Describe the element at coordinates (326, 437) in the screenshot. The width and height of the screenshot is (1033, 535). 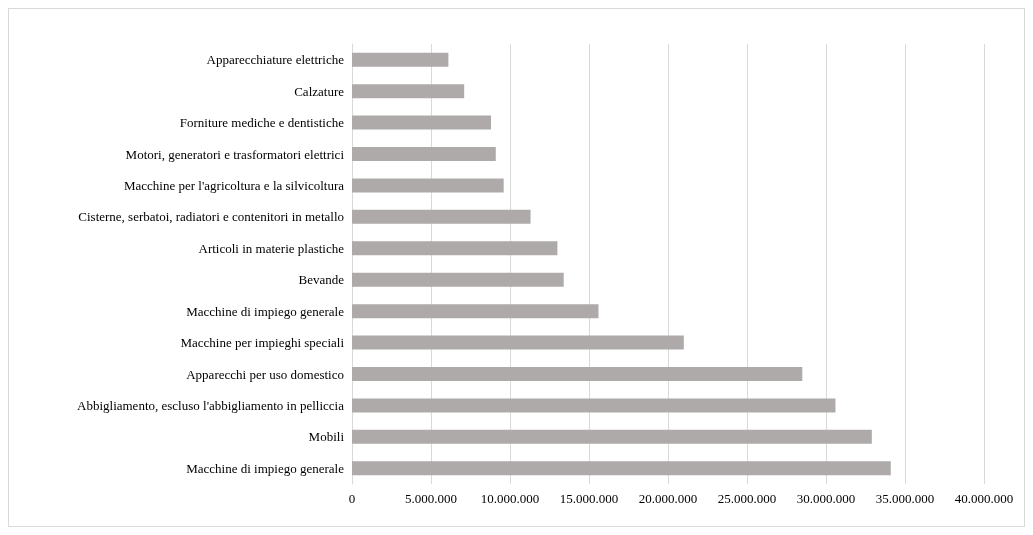
I see `y-tick-label: Mobili` at that location.